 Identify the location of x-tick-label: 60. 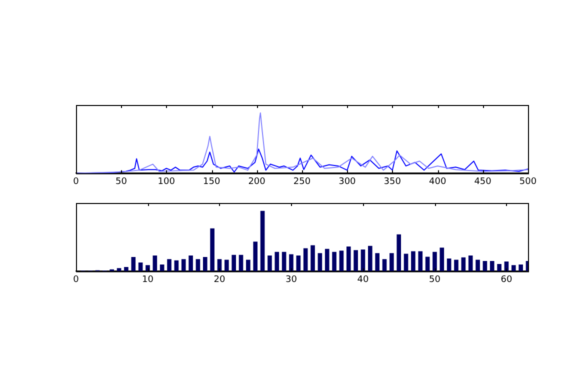
(506, 279).